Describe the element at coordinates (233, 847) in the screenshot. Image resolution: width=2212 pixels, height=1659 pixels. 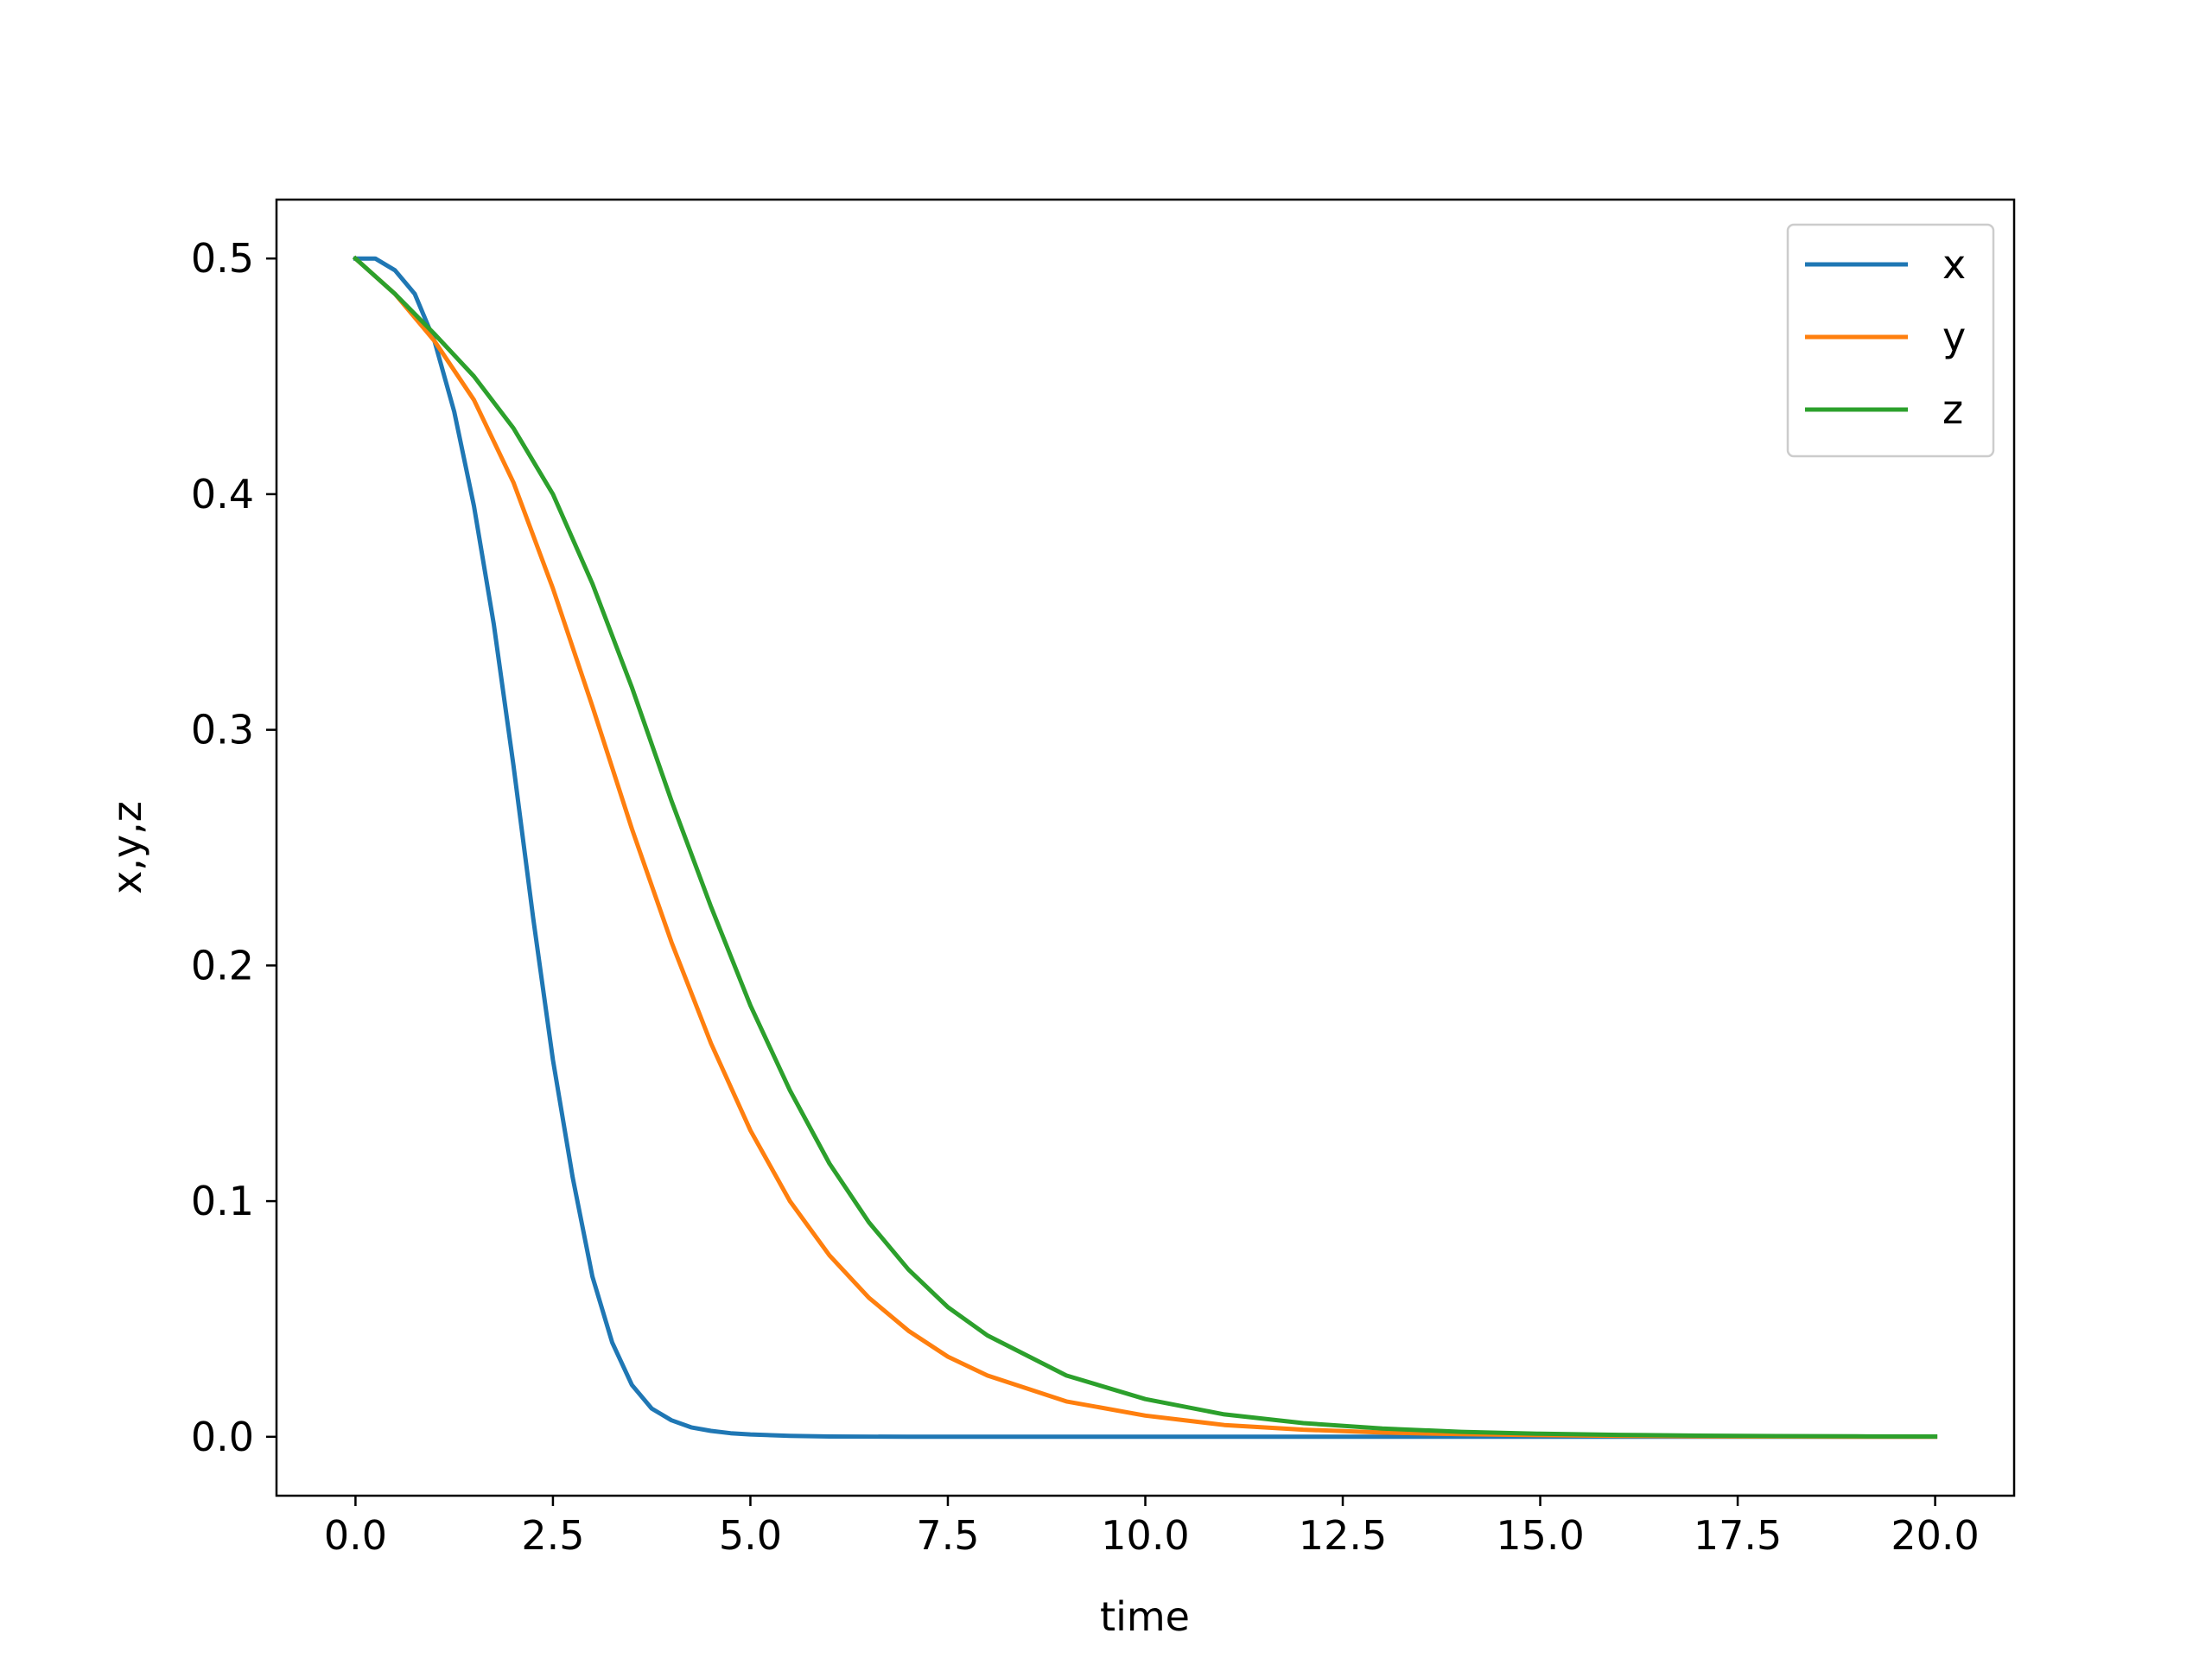
I see `y-axis: 0.0 0.1 0.2 0.3 0.4 0.5` at that location.